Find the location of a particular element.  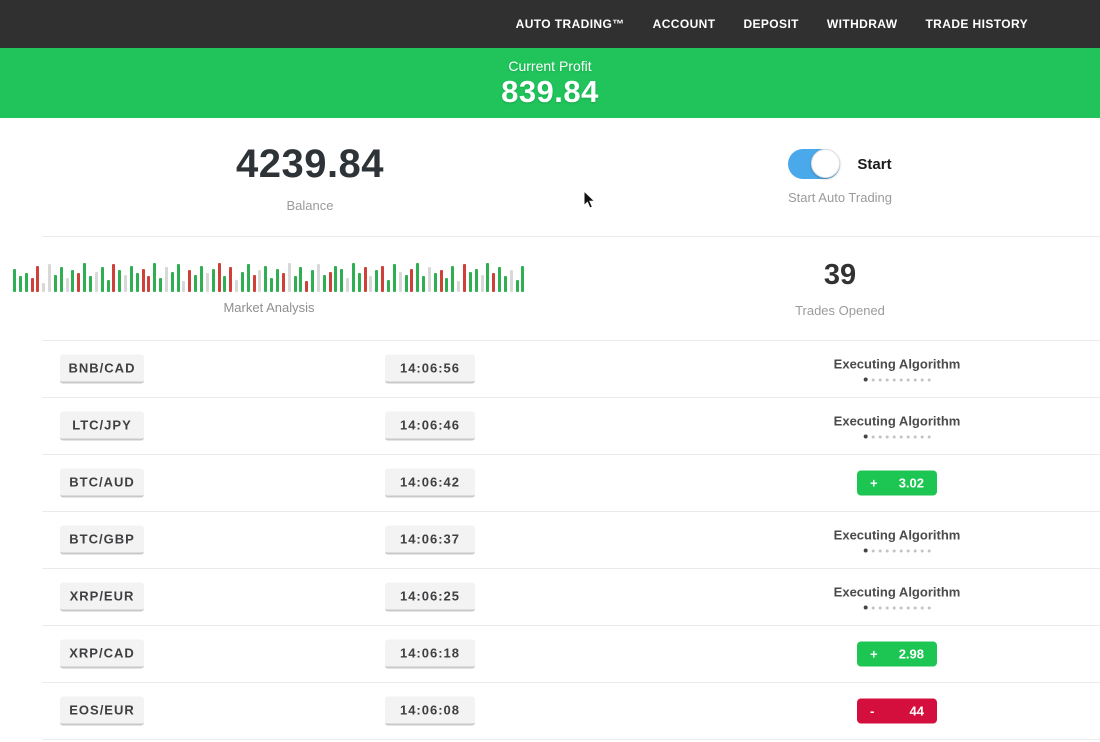

trade-row: BTC/AUD 14:06:42 +3.02 is located at coordinates (571, 483).